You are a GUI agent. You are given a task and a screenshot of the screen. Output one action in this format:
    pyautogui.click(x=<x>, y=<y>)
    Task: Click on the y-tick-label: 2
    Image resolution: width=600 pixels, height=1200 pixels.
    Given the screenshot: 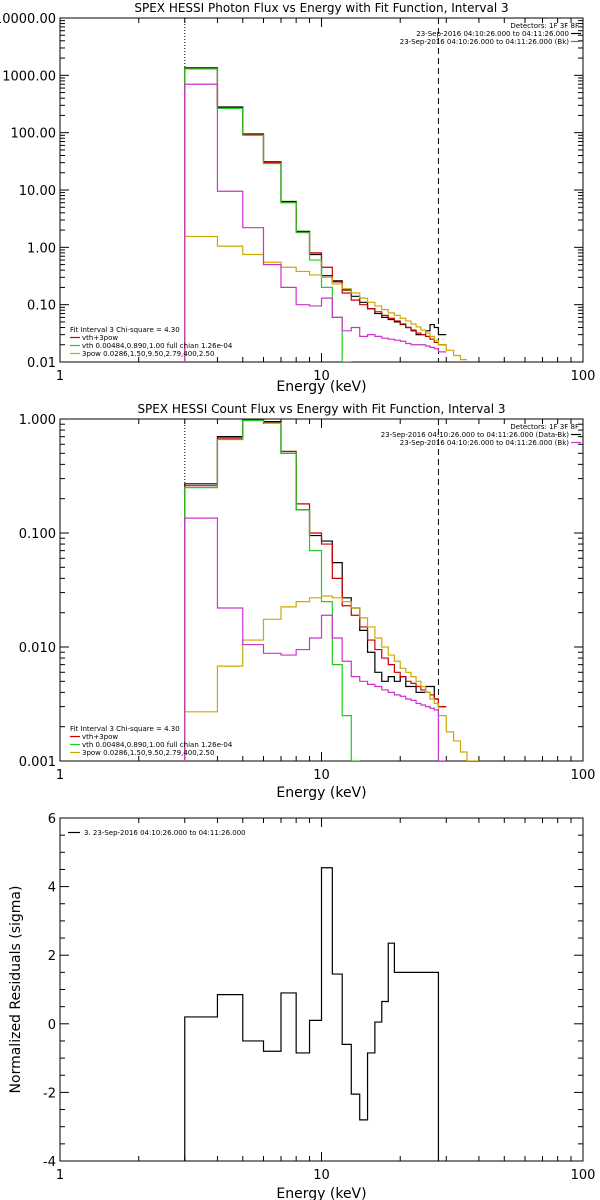 What is the action you would take?
    pyautogui.click(x=52, y=956)
    